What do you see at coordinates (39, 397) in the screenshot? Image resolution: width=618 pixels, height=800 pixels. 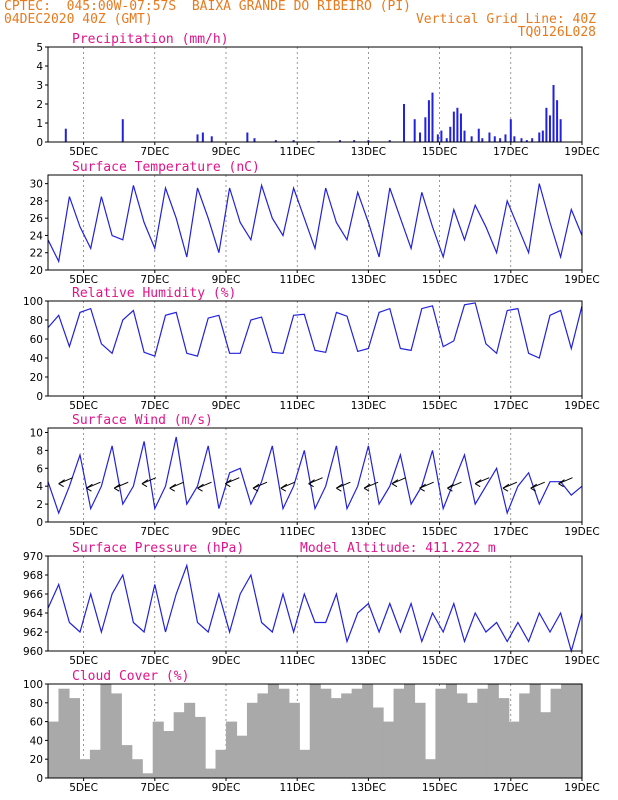 I see `rh-ytick-label: 0` at bounding box center [39, 397].